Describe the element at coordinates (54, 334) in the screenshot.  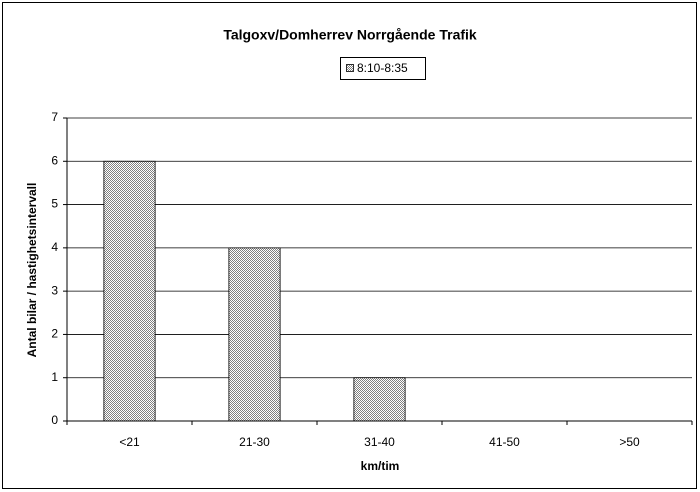
I see `y-tick-label: 2` at that location.